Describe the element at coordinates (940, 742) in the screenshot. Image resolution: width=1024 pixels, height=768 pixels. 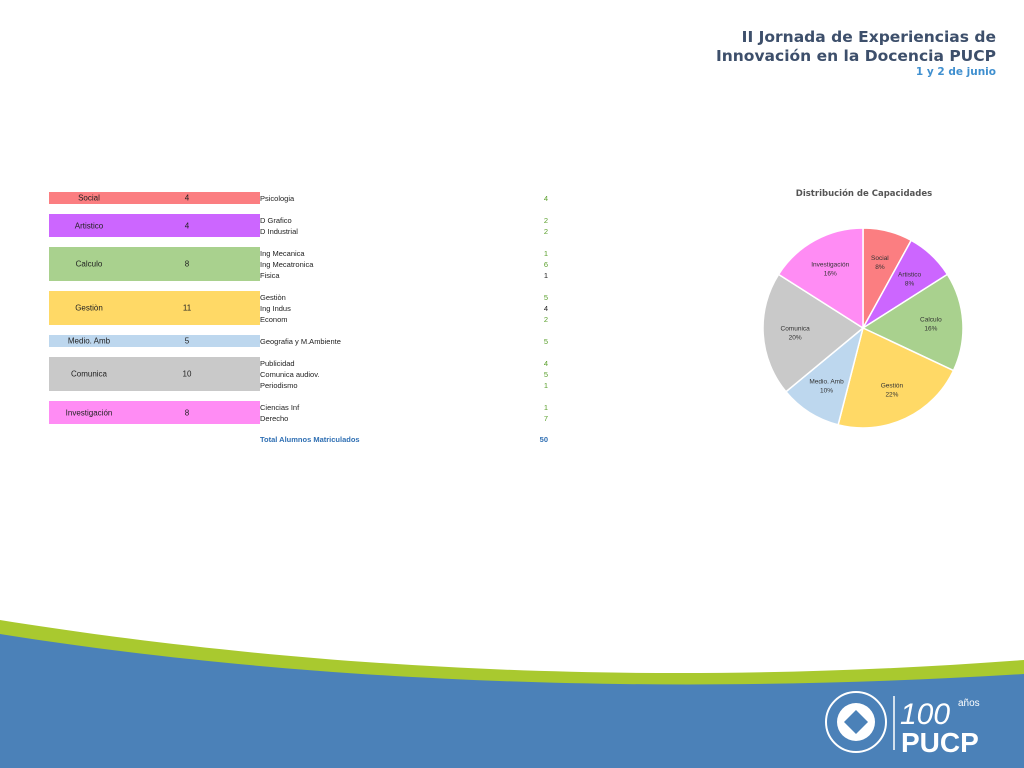
I see `svg-text: PUCP` at that location.